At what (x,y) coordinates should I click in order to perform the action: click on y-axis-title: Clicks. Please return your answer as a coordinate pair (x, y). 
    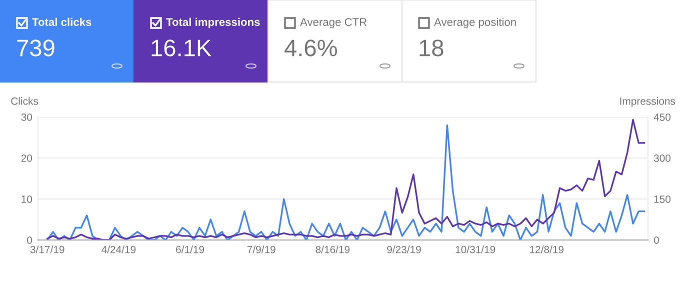
    Looking at the image, I should click on (24, 101).